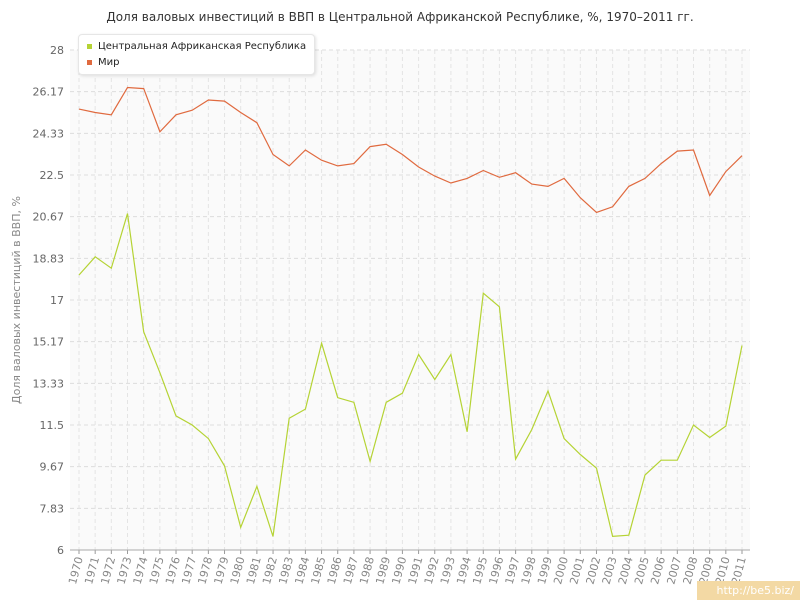 This screenshot has width=800, height=600. What do you see at coordinates (49, 92) in the screenshot?
I see `y-tick-label: 26.17` at bounding box center [49, 92].